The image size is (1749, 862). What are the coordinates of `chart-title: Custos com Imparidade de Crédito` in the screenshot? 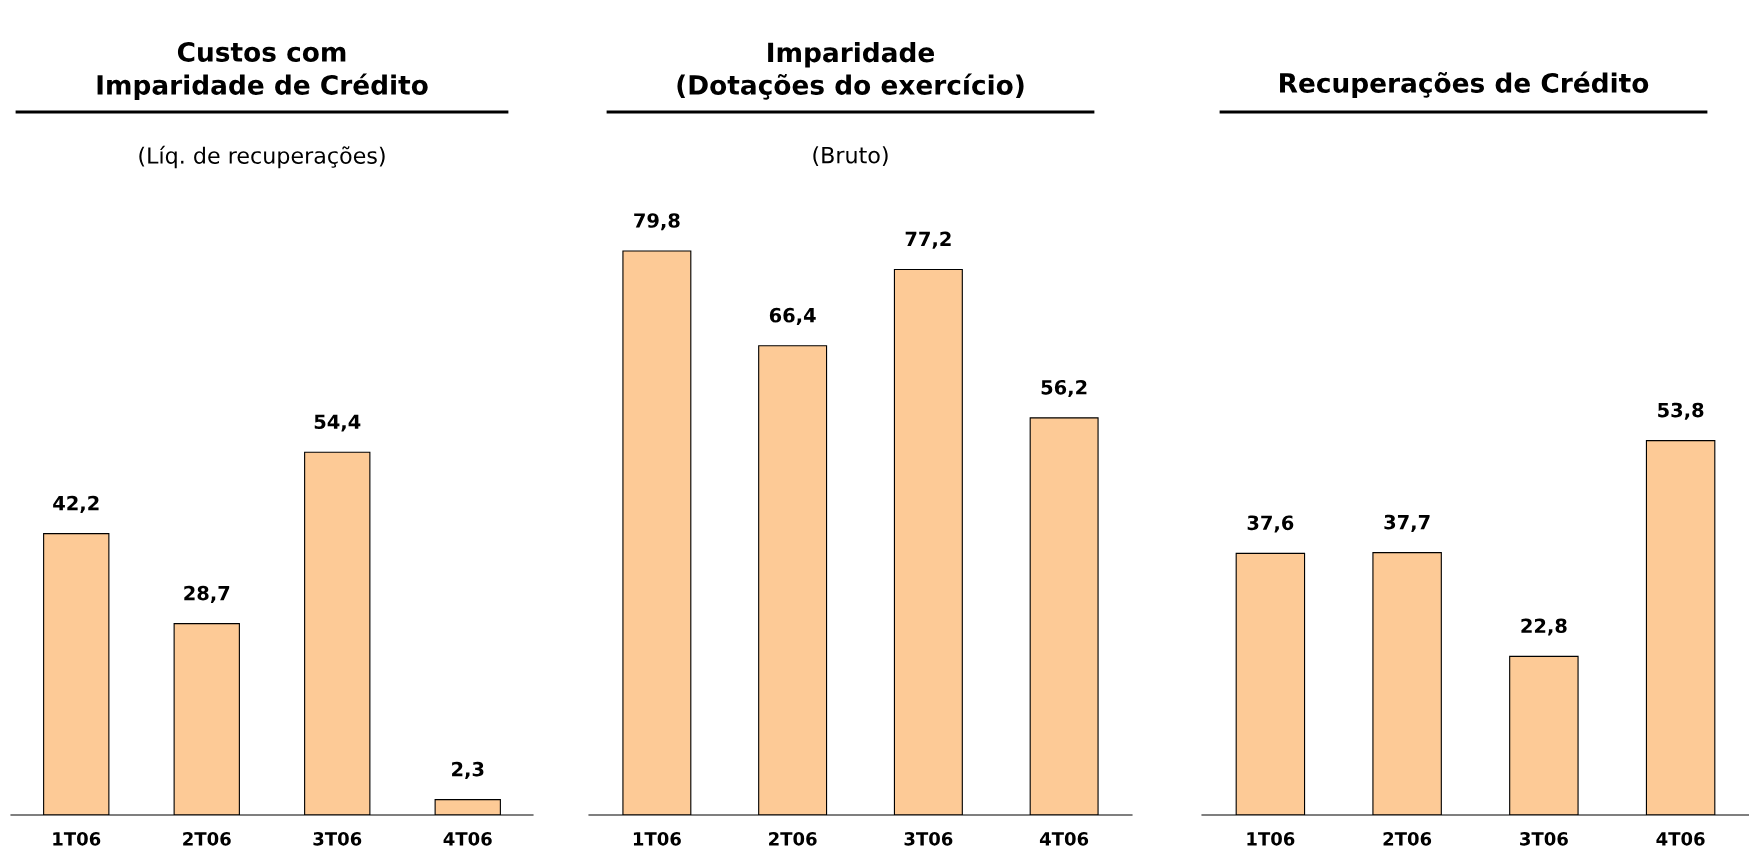 It's located at (262, 71).